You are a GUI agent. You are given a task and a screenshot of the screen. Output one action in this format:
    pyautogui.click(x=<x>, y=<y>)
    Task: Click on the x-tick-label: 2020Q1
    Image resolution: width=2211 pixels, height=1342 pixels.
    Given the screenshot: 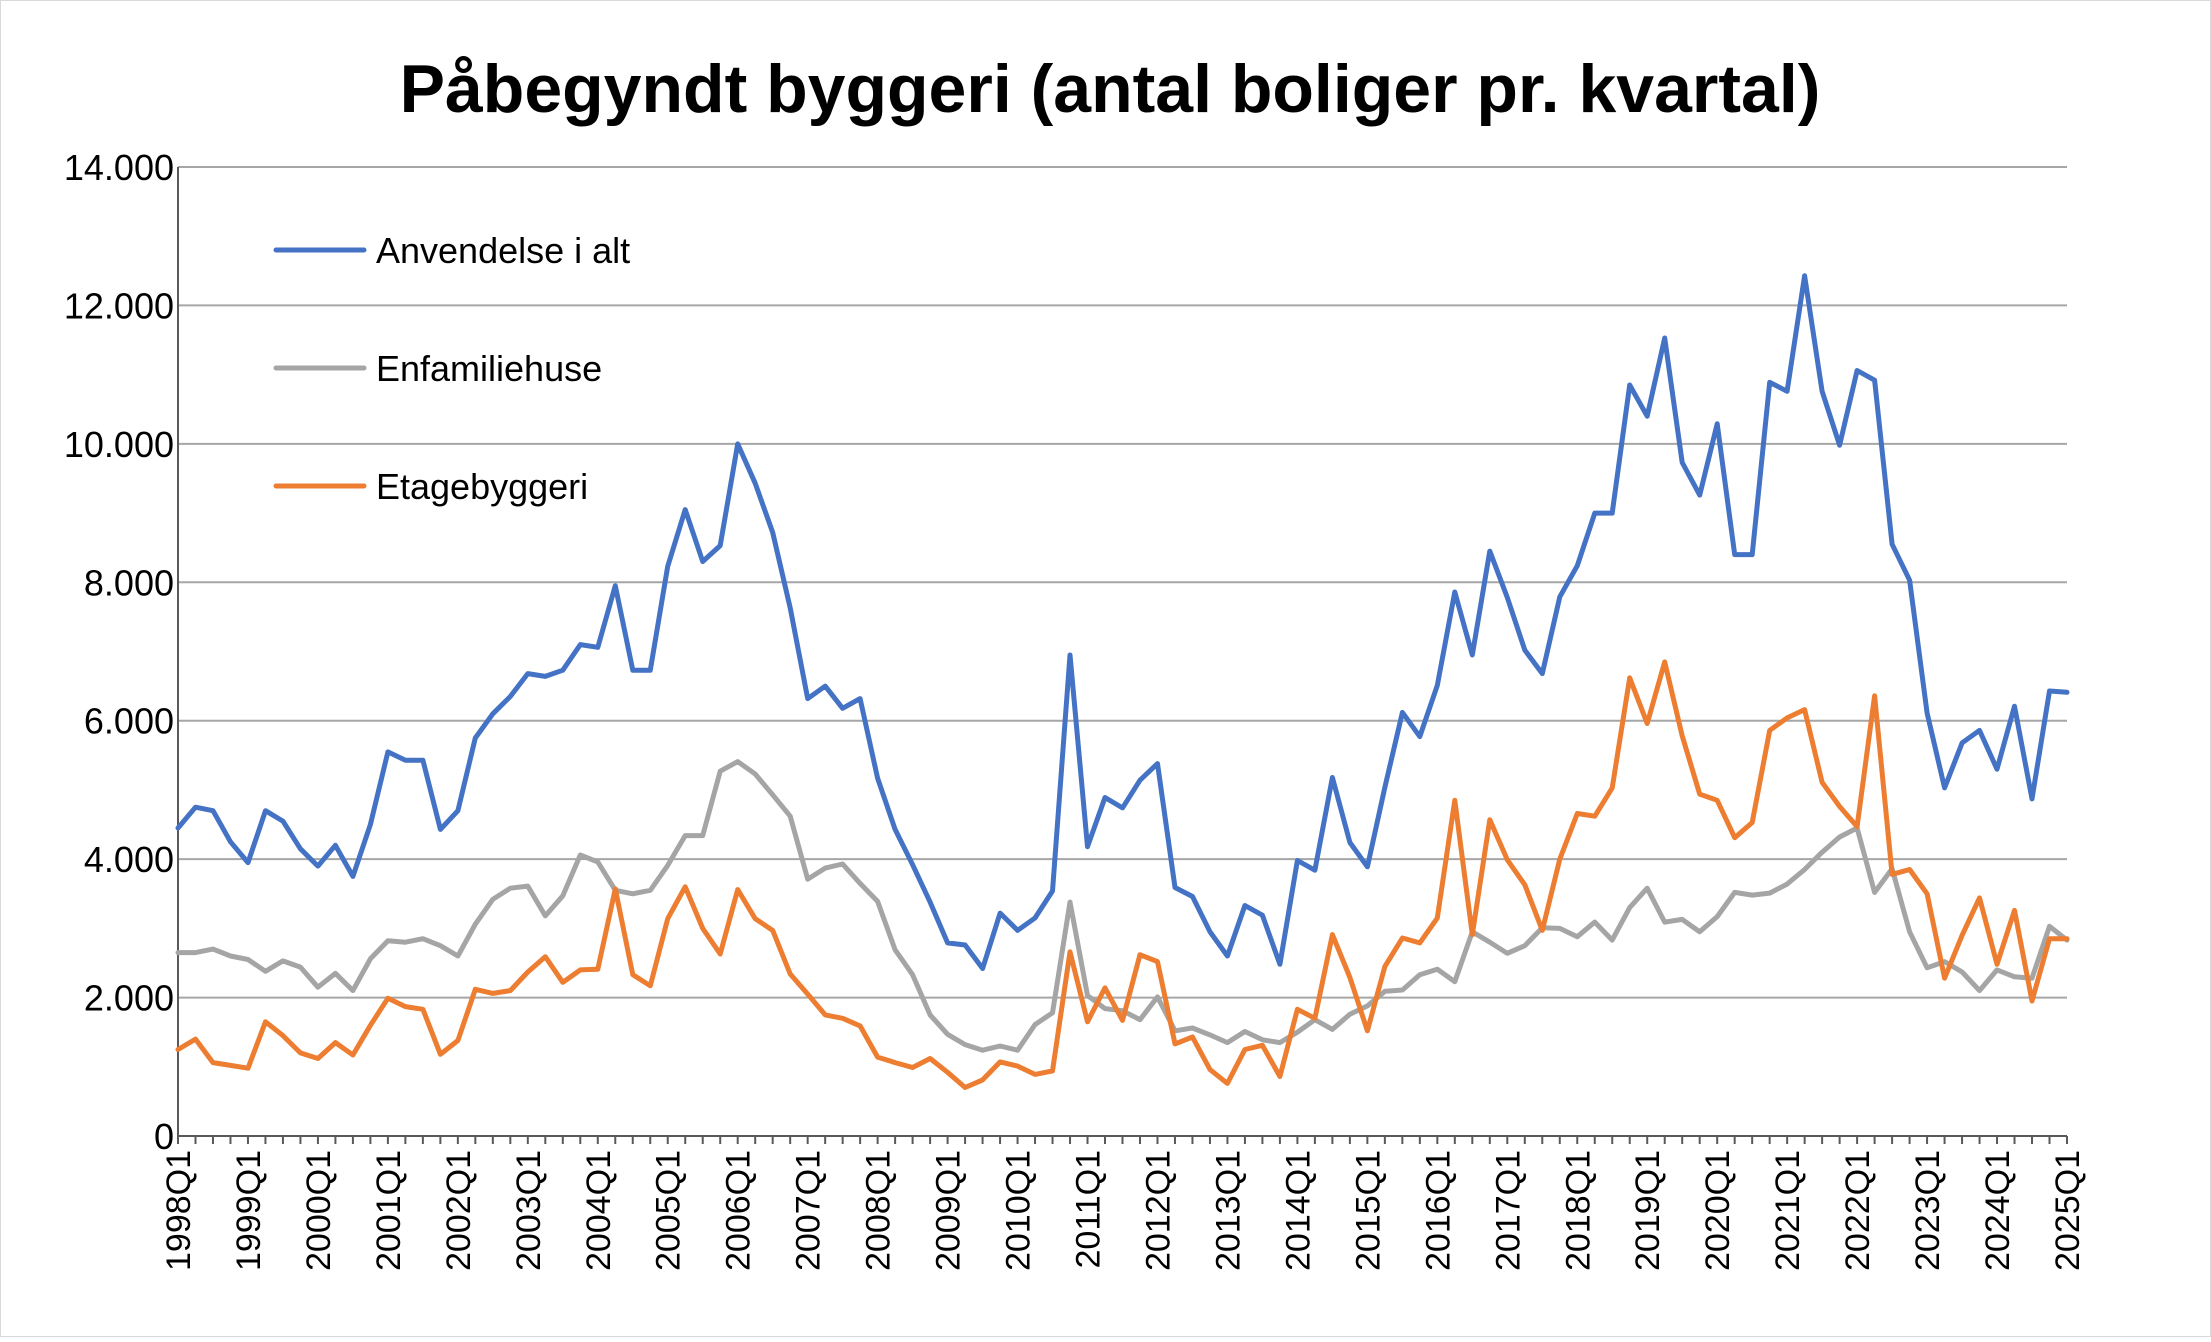 What is the action you would take?
    pyautogui.click(x=1718, y=1210)
    